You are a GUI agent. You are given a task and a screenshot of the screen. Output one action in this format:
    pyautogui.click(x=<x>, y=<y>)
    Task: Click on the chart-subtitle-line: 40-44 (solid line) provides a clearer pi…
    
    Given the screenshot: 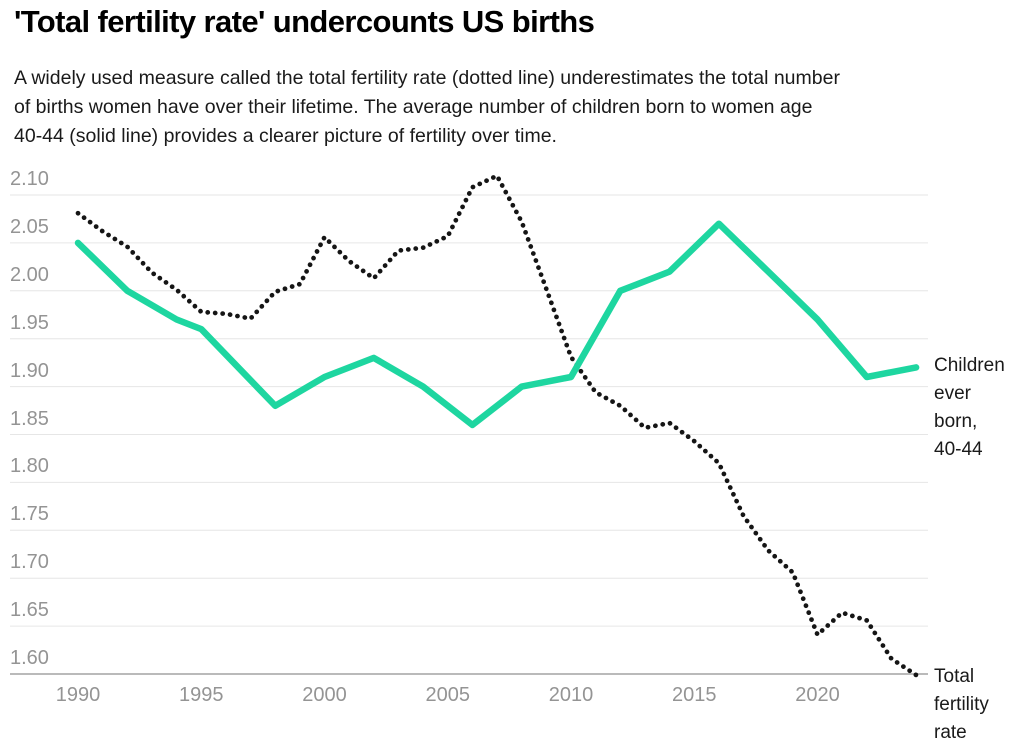 What is the action you would take?
    pyautogui.click(x=285, y=136)
    